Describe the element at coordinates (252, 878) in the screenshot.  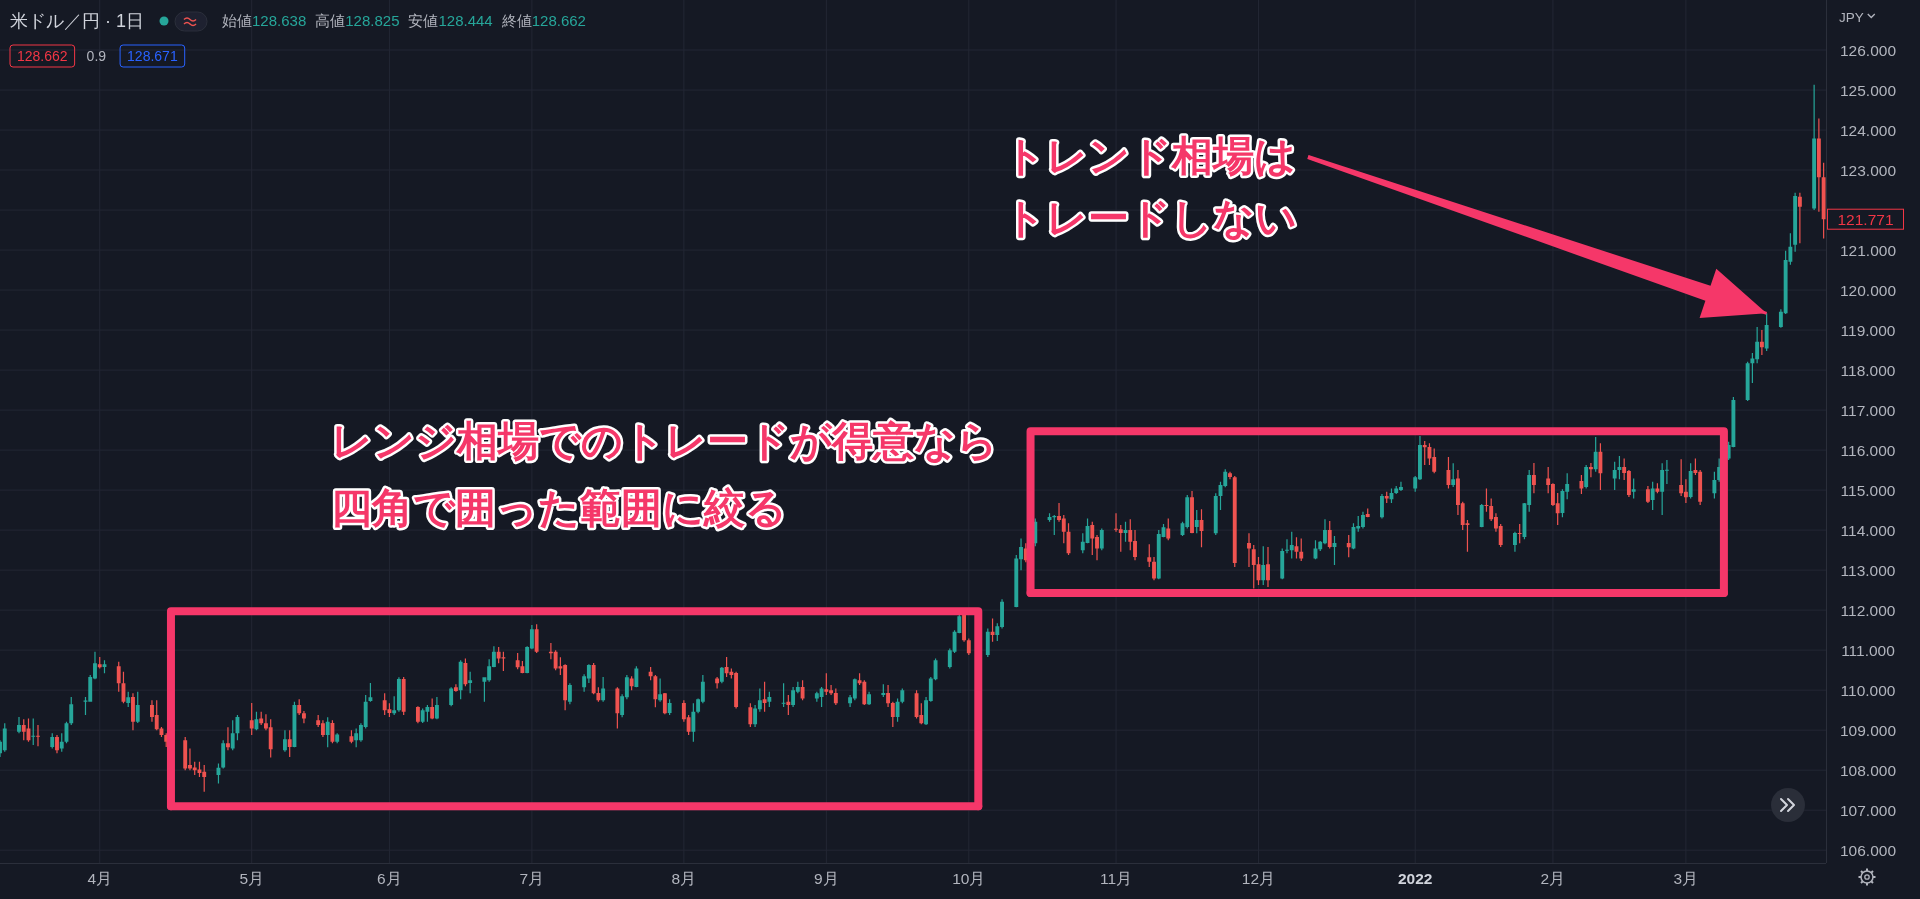
I see `x-tick-label: 5月` at that location.